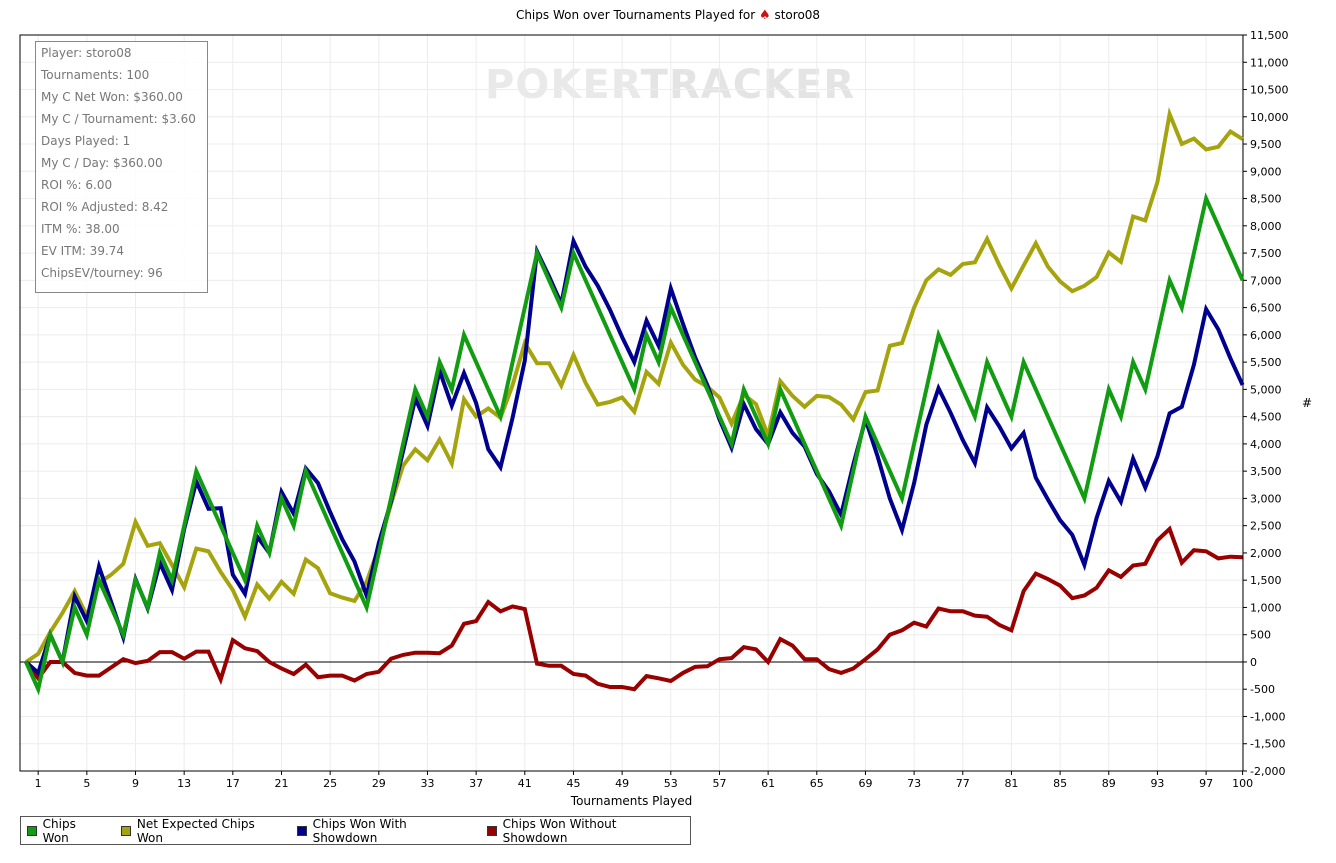 This screenshot has height=863, width=1336. I want to click on y-tick-label: 1,000, so click(1266, 607).